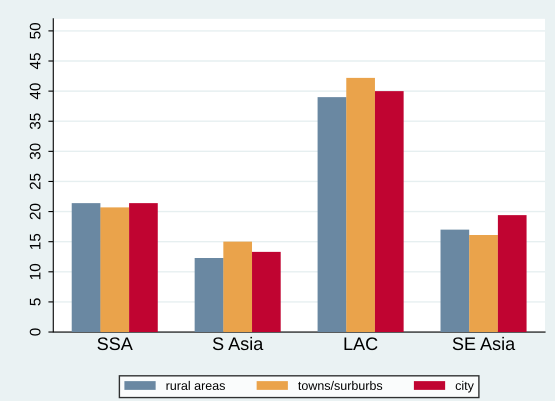  What do you see at coordinates (465, 386) in the screenshot?
I see `legend-label: city` at bounding box center [465, 386].